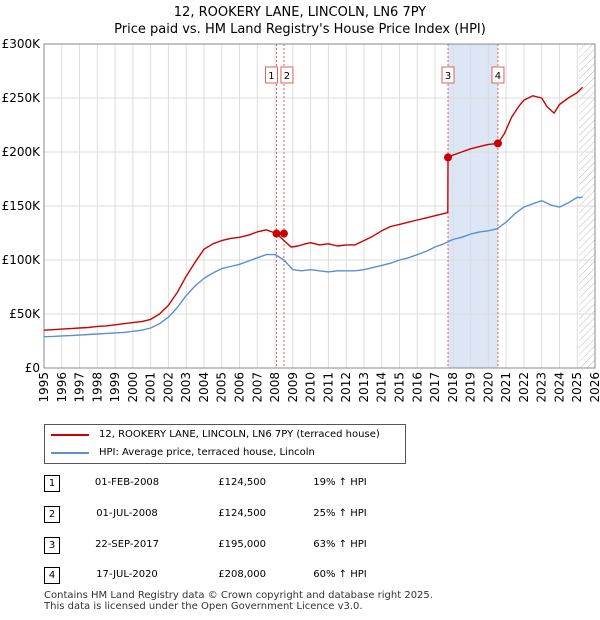  Describe the element at coordinates (80, 387) in the screenshot. I see `x-tick-label: 1997` at that location.